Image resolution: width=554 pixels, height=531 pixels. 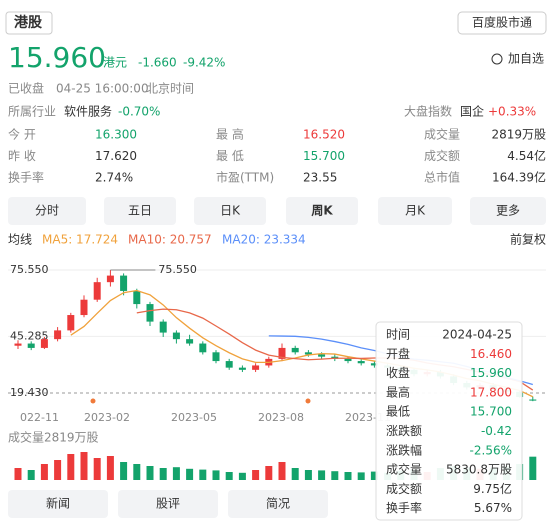 I want to click on tooltip-label: 最高, so click(x=398, y=391).